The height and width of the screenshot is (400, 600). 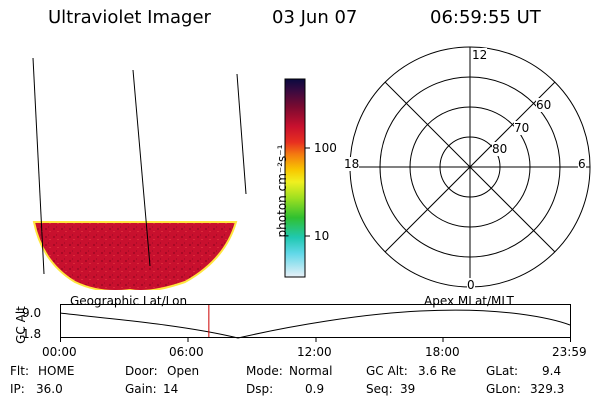 I want to click on seq-label: Seq:, so click(x=379, y=389).